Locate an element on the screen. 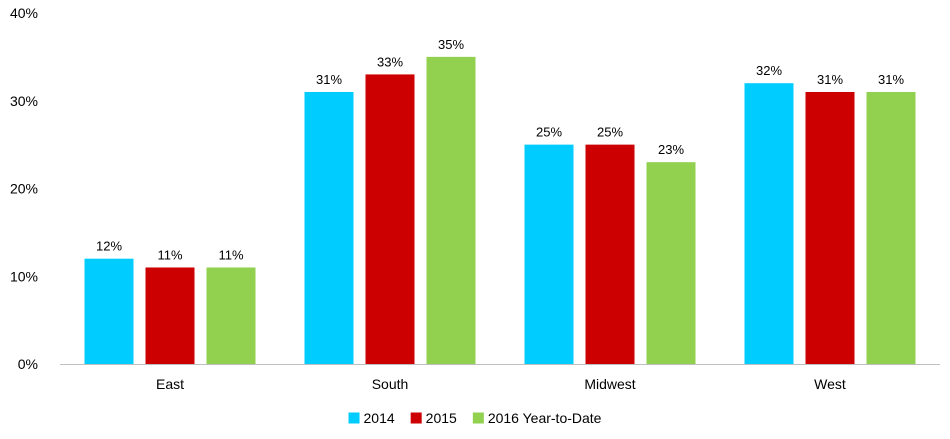 This screenshot has width=950, height=439. category-label-south: South is located at coordinates (390, 384).